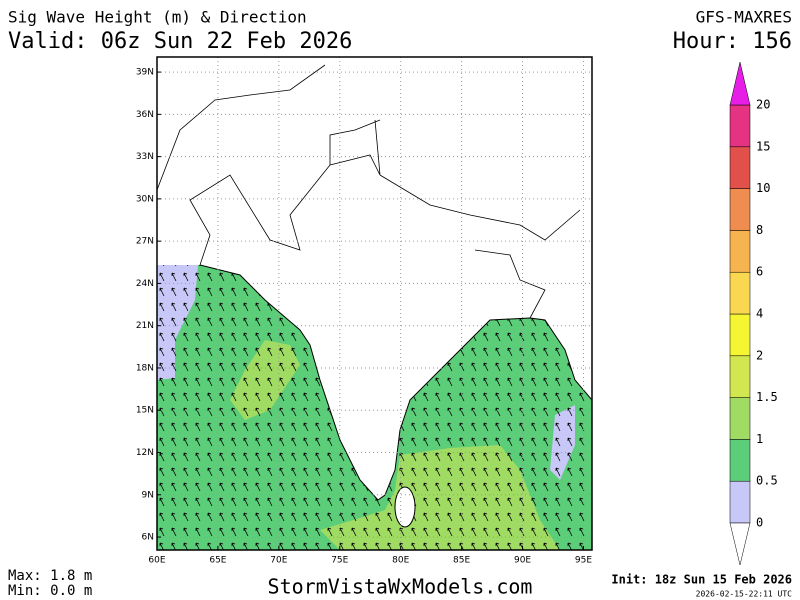 The height and width of the screenshot is (600, 800). What do you see at coordinates (763, 188) in the screenshot?
I see `colorbar-label: 10` at bounding box center [763, 188].